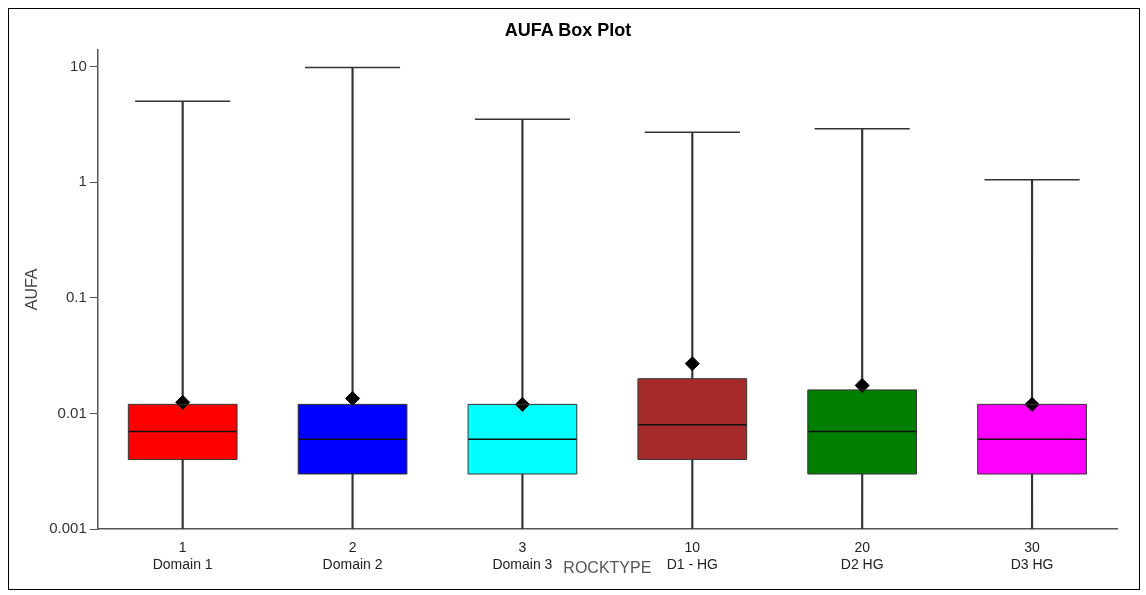  Describe the element at coordinates (68, 528) in the screenshot. I see `y-tick-label: 0.001` at that location.